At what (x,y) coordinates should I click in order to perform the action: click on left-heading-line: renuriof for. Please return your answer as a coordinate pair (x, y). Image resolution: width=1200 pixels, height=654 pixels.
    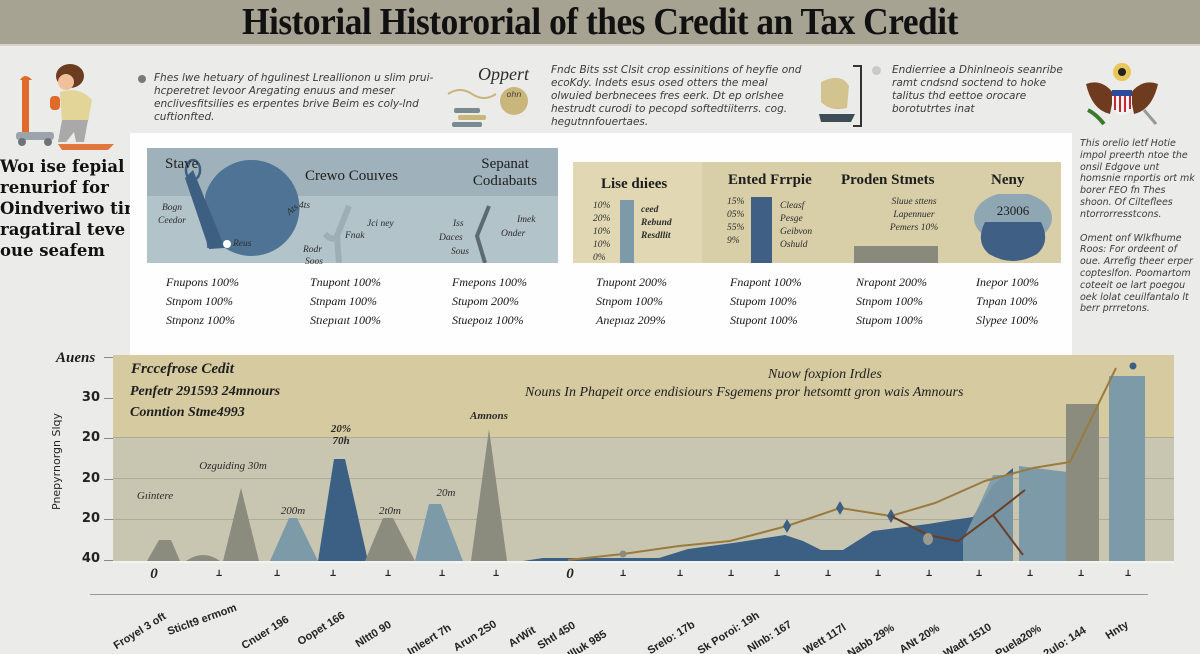
    Looking at the image, I should click on (54, 187).